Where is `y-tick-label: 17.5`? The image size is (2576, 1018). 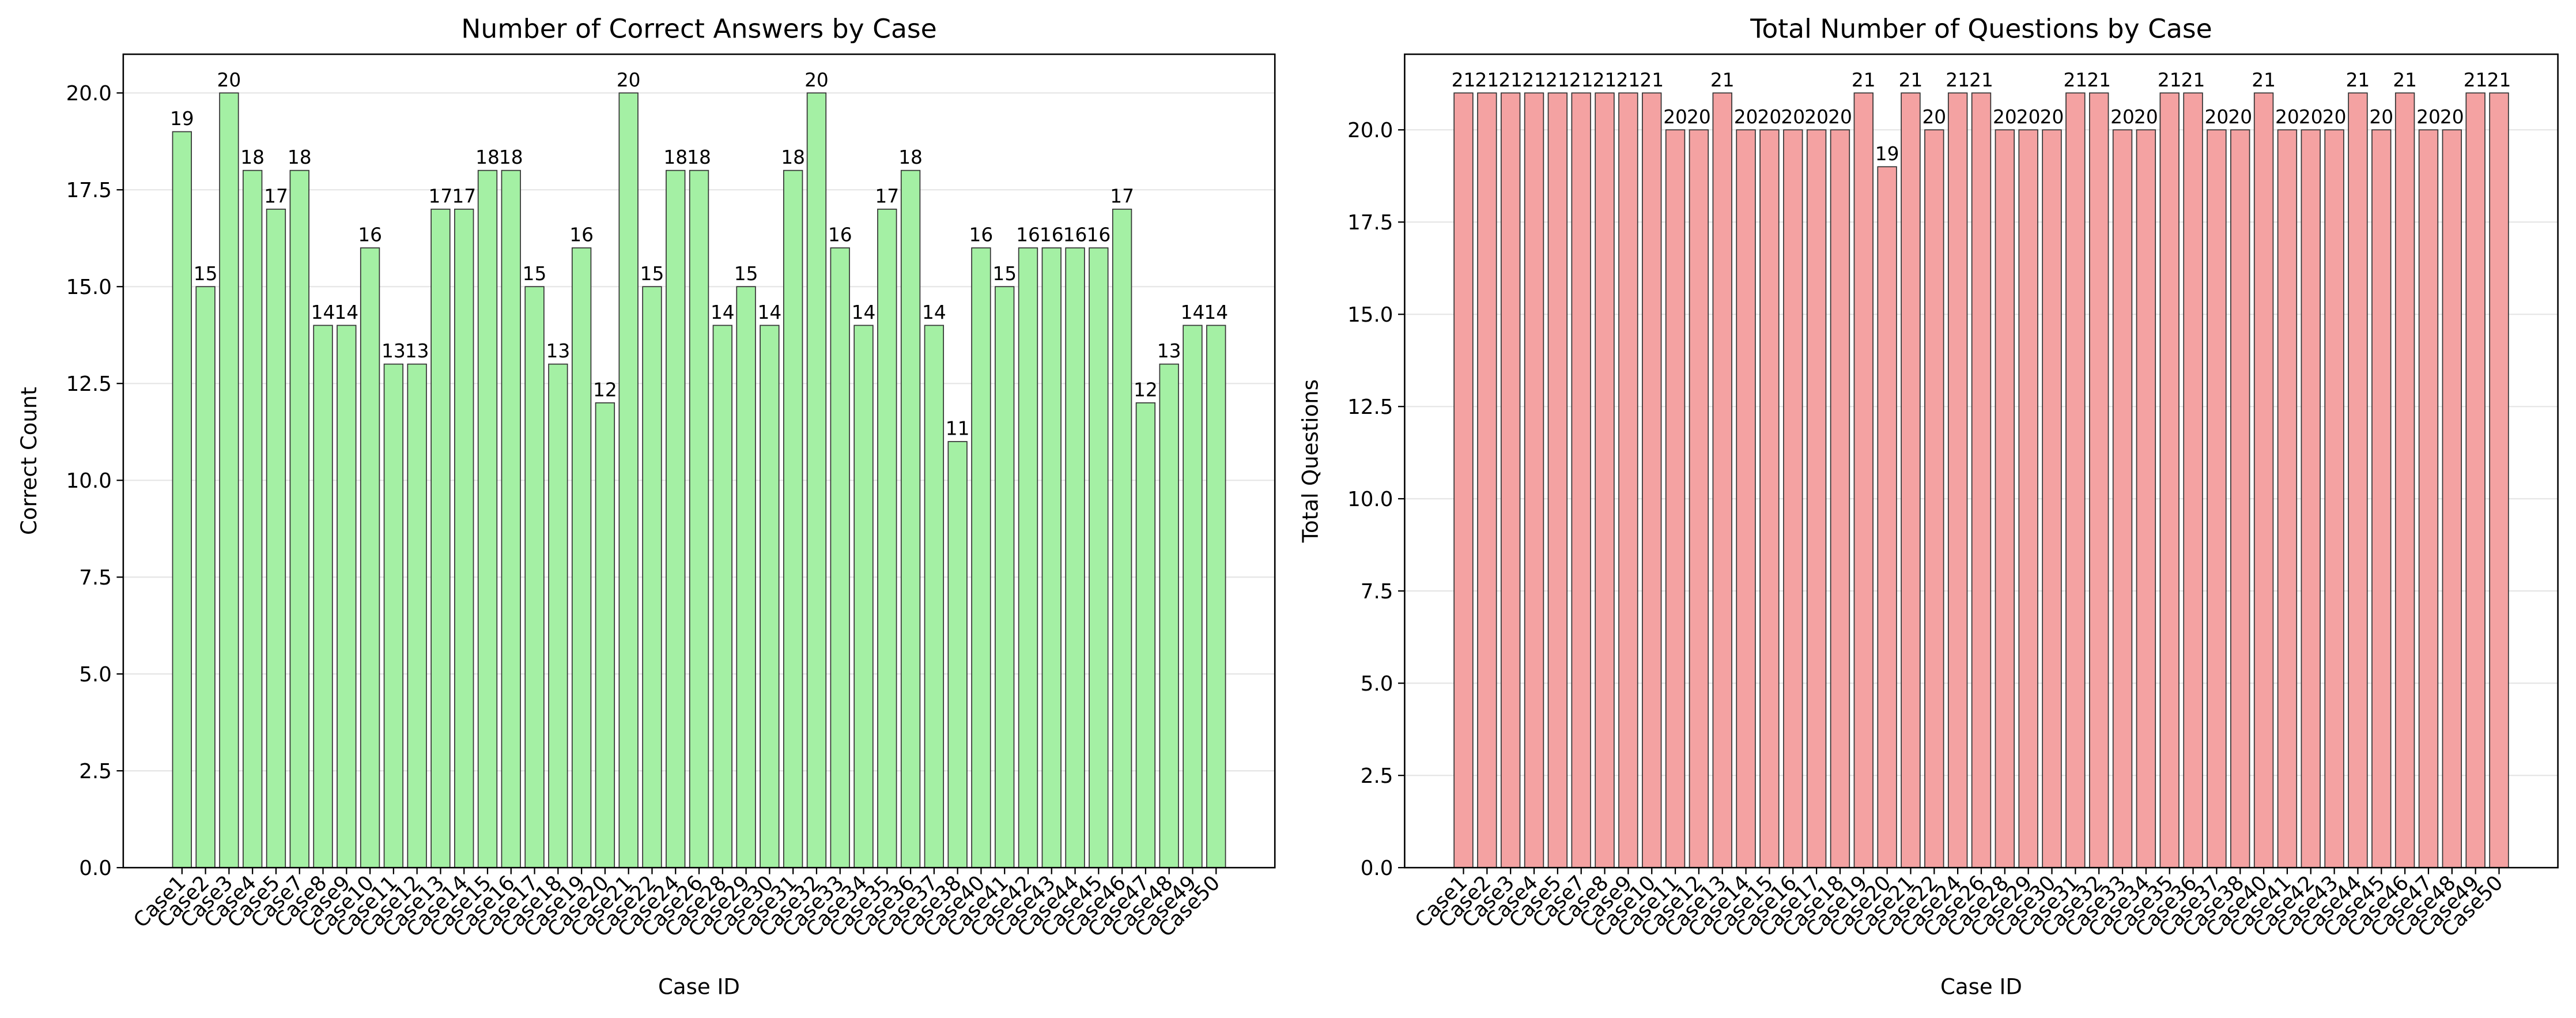
y-tick-label: 17.5 is located at coordinates (1370, 223).